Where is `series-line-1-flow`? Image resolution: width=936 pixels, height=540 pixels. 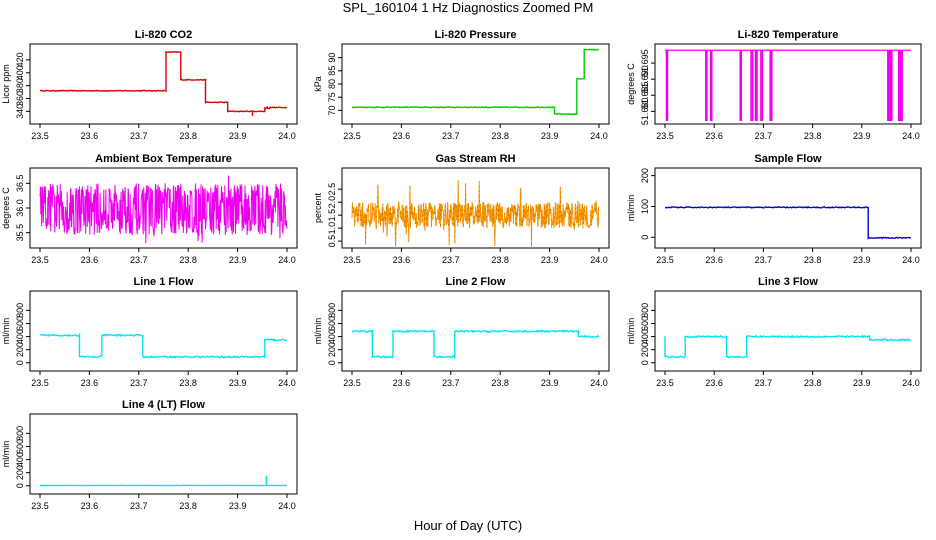 series-line-1-flow is located at coordinates (163, 345).